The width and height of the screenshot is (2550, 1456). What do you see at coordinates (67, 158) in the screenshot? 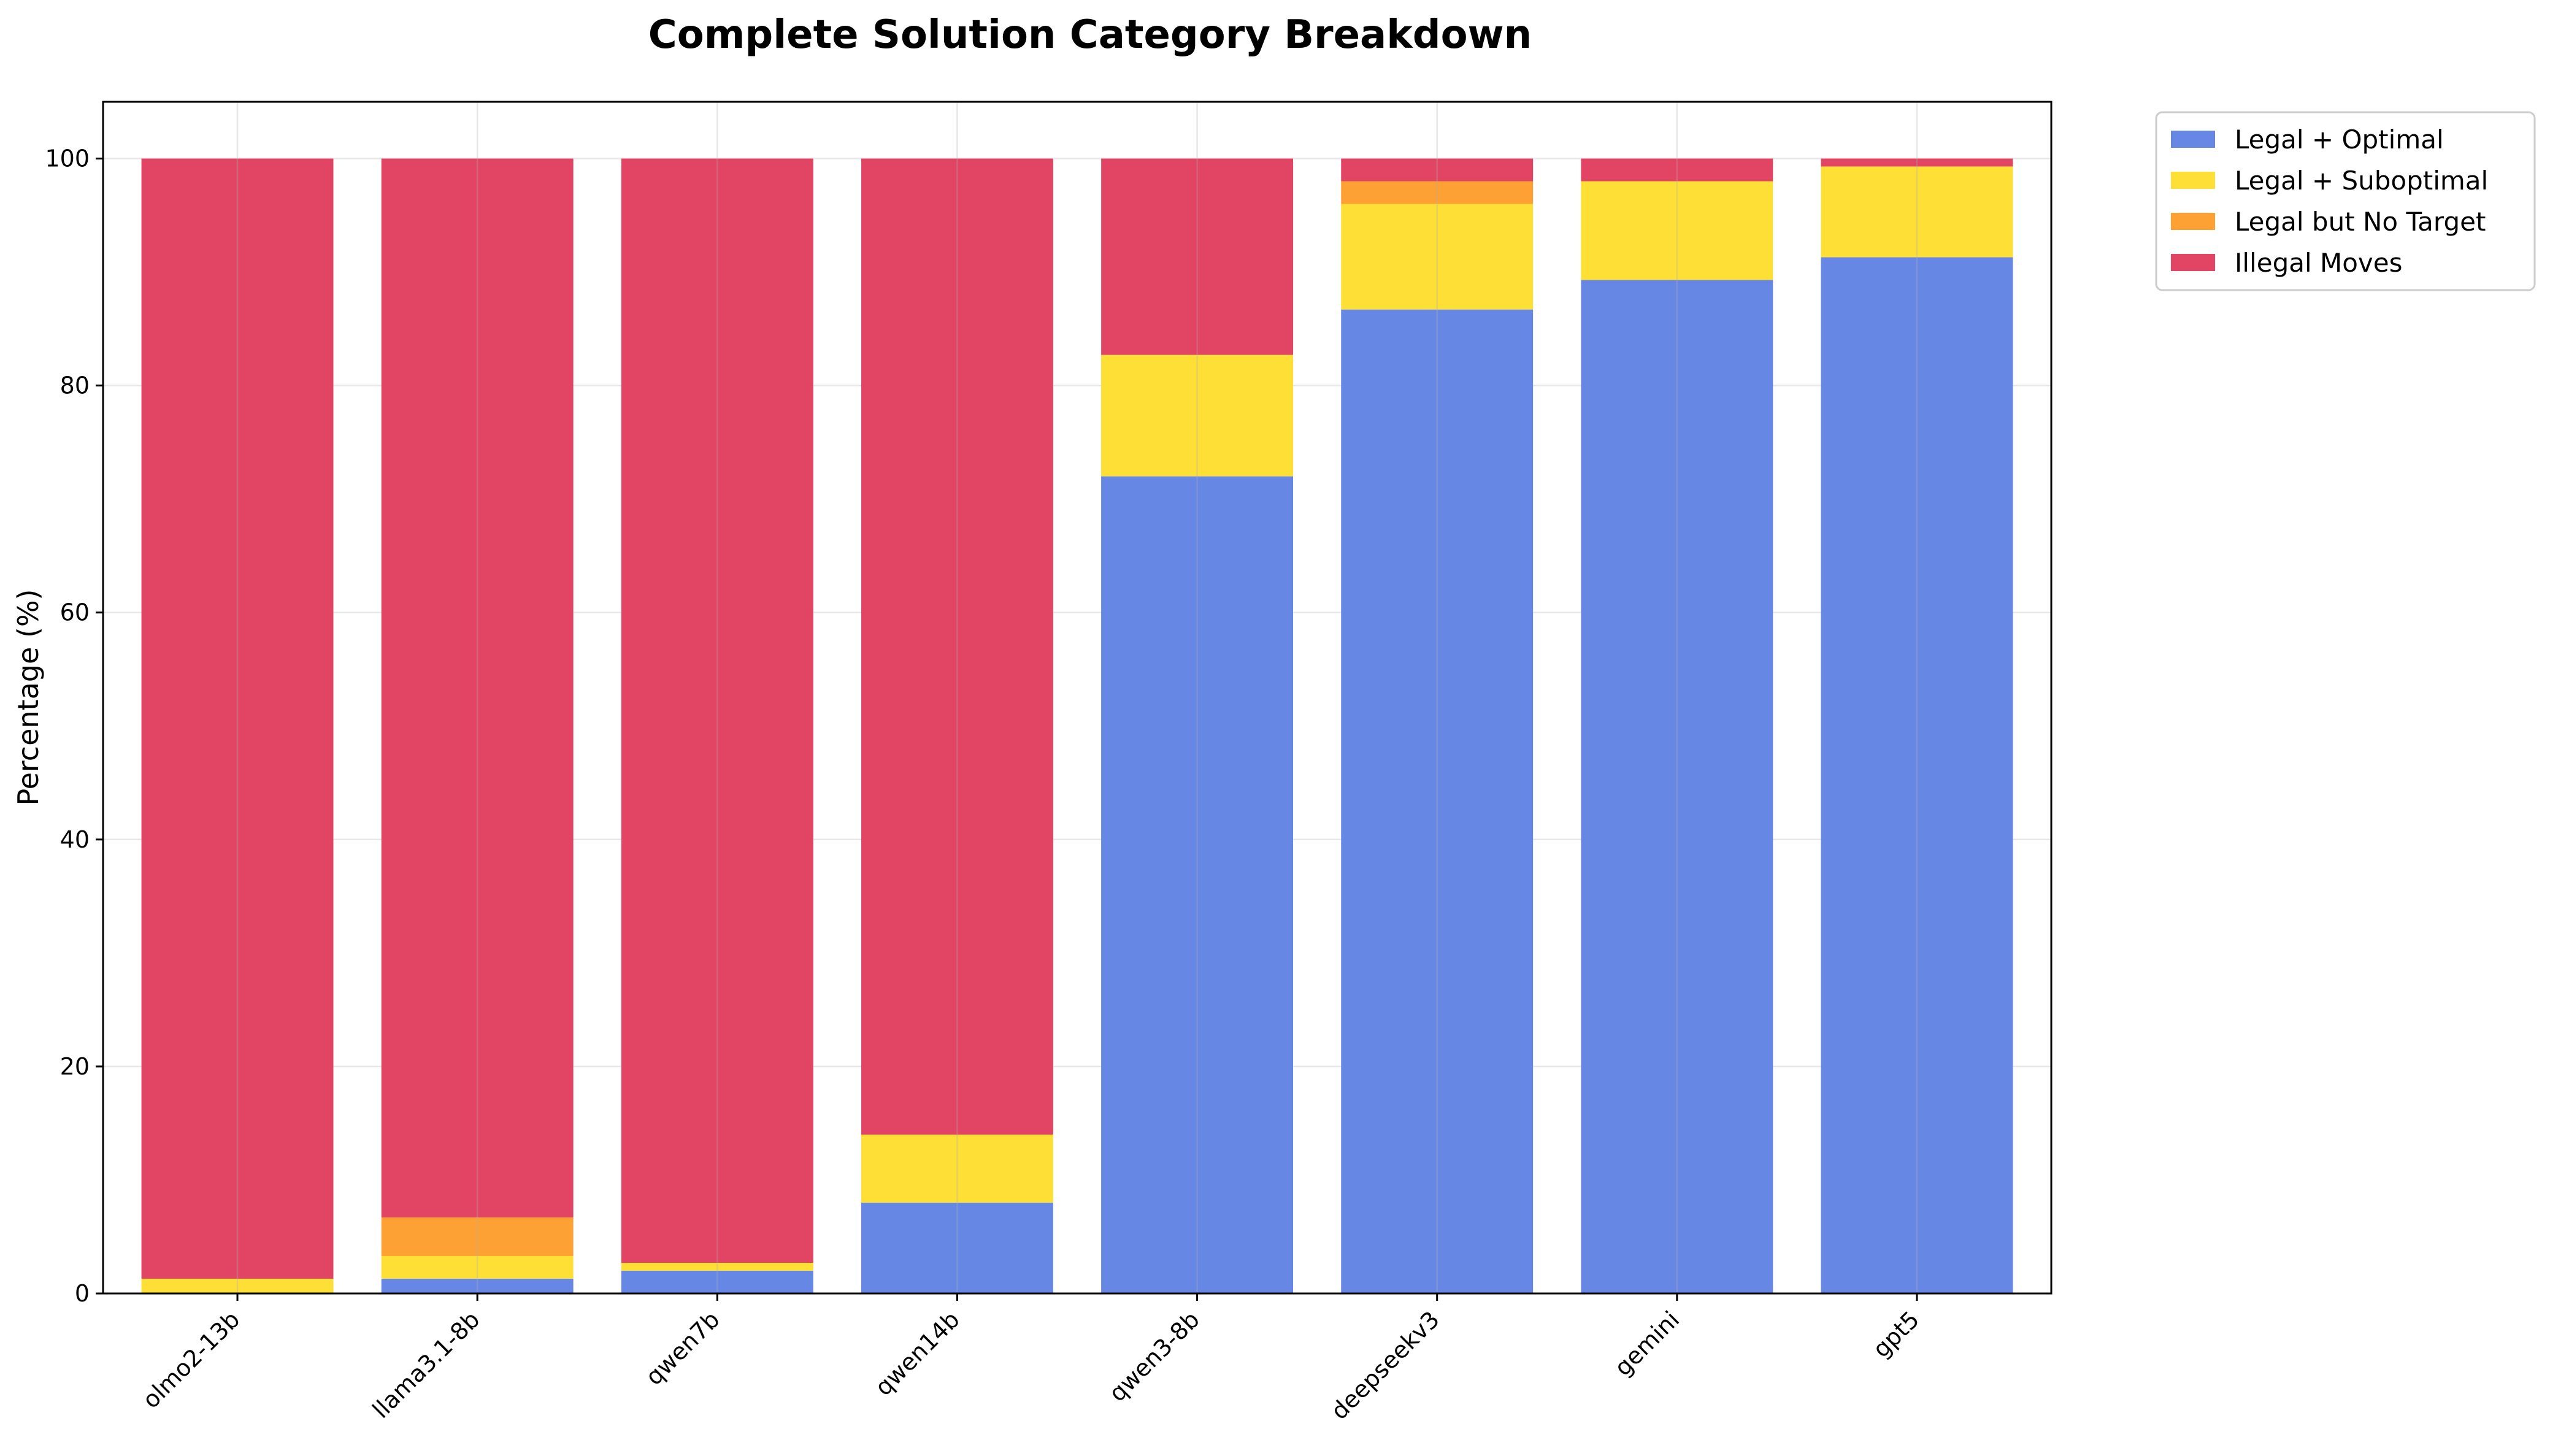
I see `y-tick-label: 100` at bounding box center [67, 158].